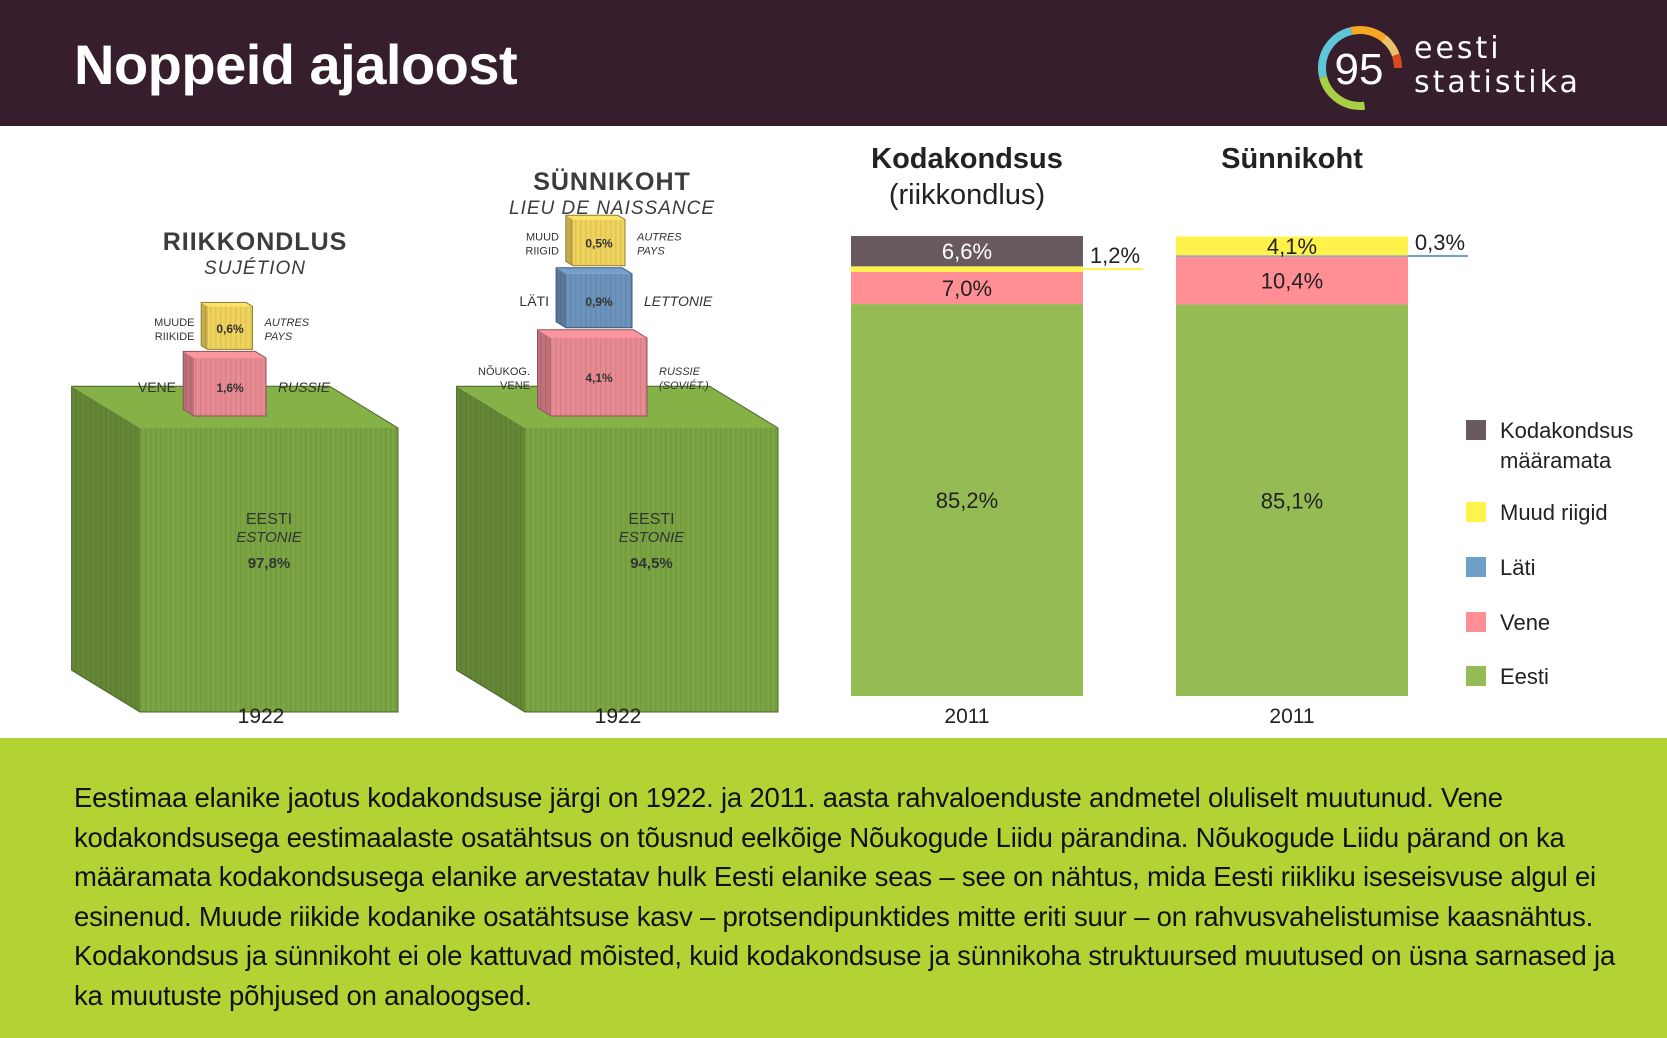 The height and width of the screenshot is (1038, 1667). I want to click on page-title: Noppeid ajaloost, so click(296, 64).